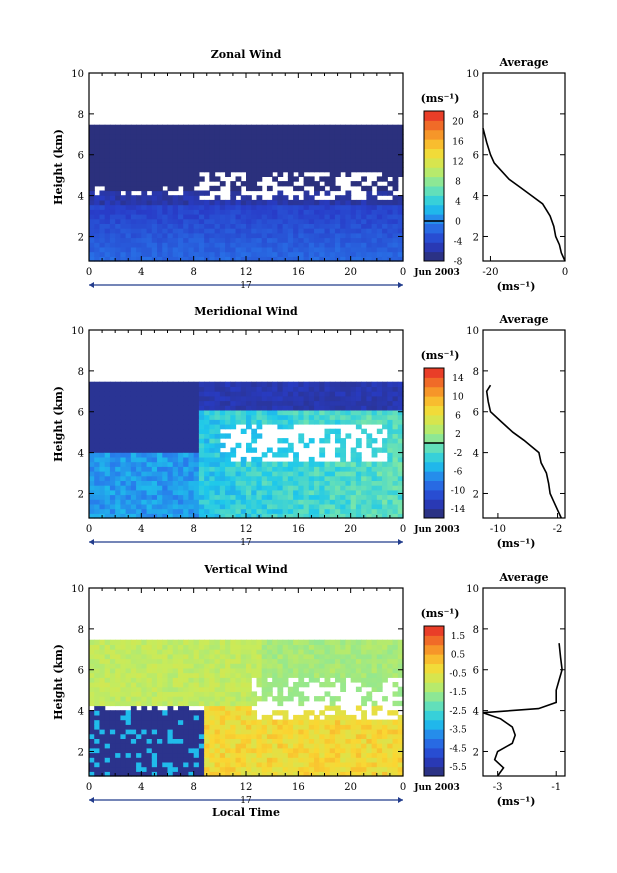  I want to click on y-tick-label: 4, so click(81, 197).